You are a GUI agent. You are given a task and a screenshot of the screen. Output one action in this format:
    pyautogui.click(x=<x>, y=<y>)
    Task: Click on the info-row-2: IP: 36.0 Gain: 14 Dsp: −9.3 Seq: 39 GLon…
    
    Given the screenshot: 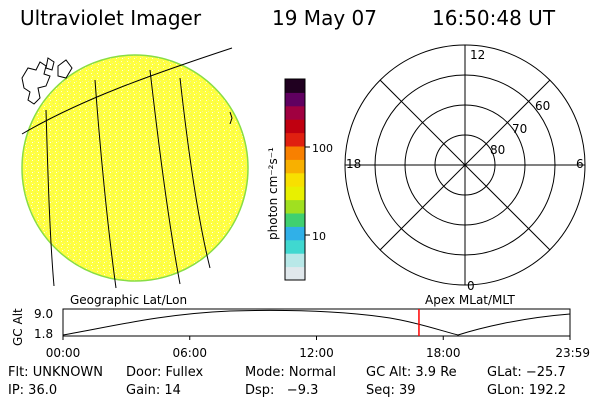 What is the action you would take?
    pyautogui.click(x=287, y=390)
    